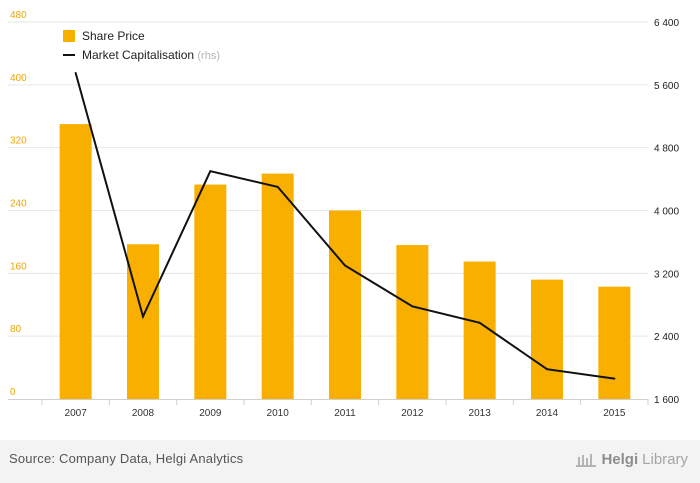  I want to click on brand-logo: Helgi Library, so click(631, 459).